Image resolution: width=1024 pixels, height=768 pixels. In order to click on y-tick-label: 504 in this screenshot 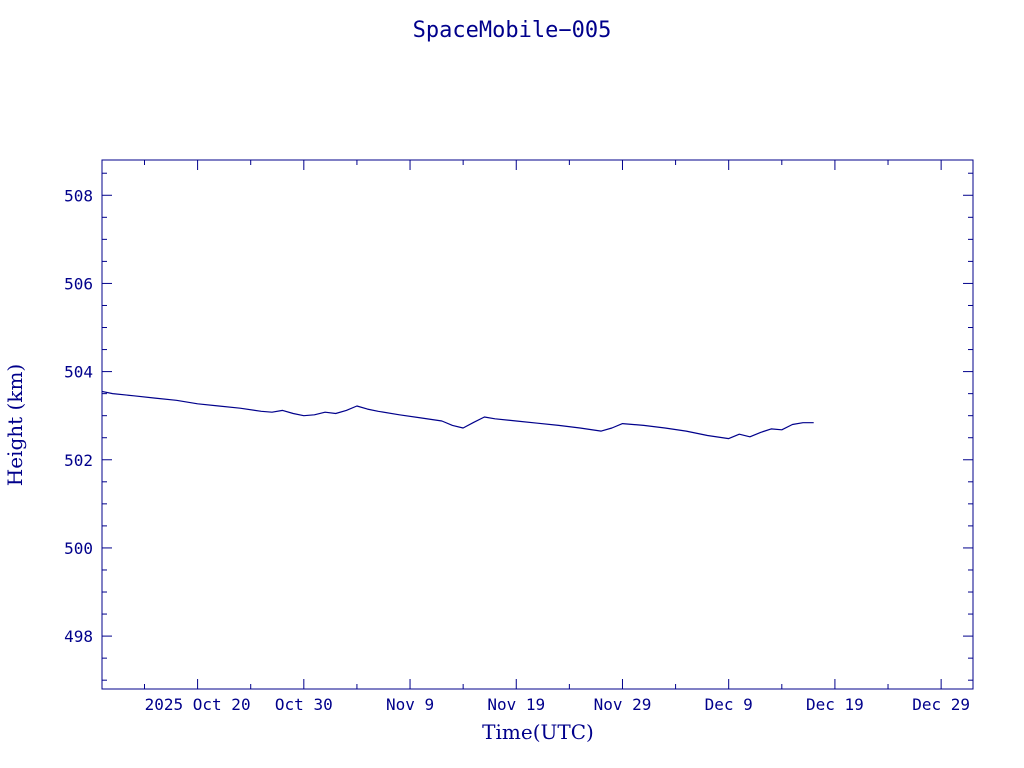, I will do `click(78, 372)`.